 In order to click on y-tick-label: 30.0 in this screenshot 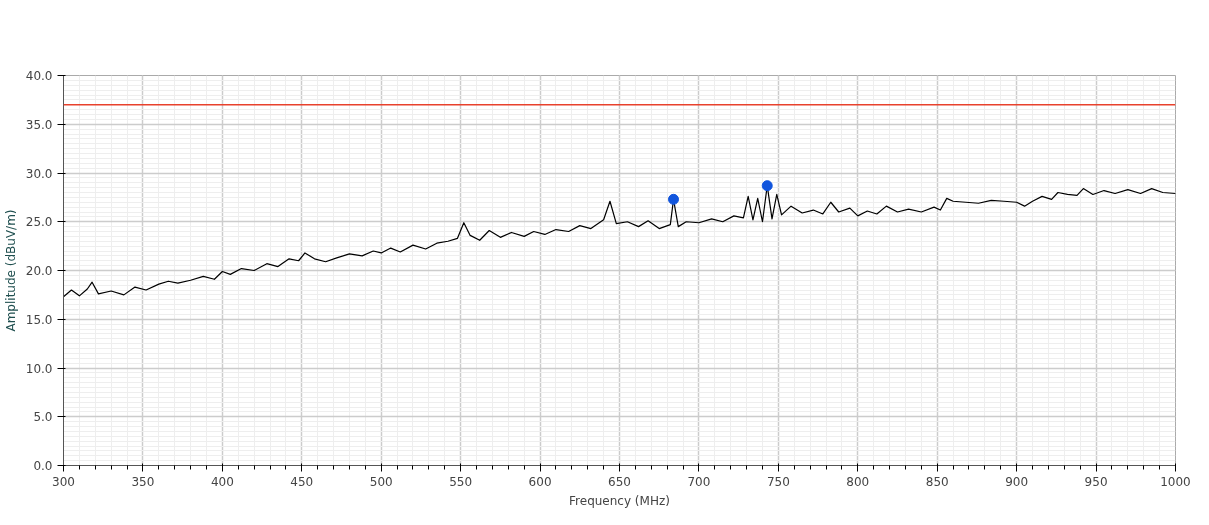, I will do `click(39, 173)`.